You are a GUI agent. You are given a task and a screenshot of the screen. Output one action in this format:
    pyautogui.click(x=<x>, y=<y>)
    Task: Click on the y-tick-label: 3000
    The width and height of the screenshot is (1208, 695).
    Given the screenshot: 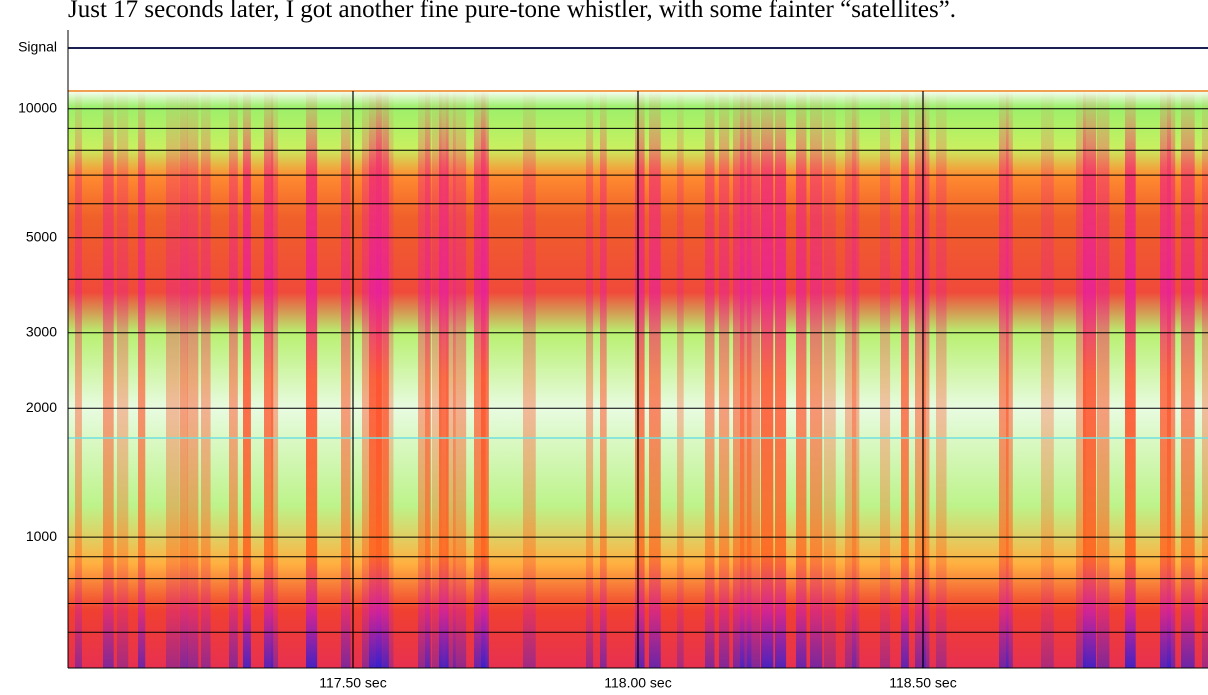 What is the action you would take?
    pyautogui.click(x=41, y=331)
    